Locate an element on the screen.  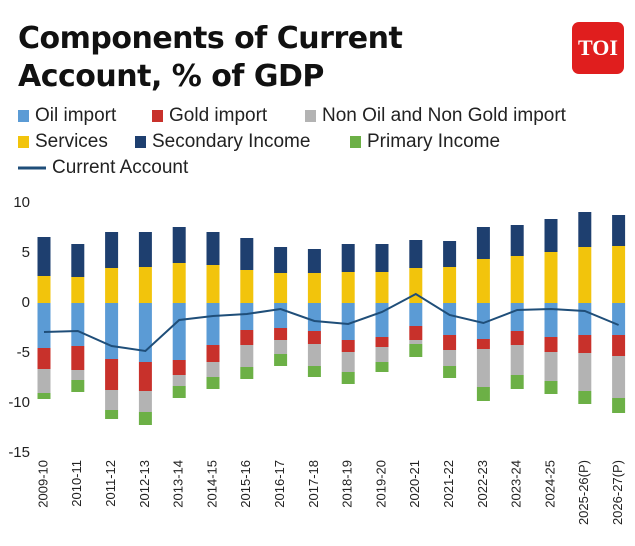
x-tick-label: 2014-15 is located at coordinates (211, 484).